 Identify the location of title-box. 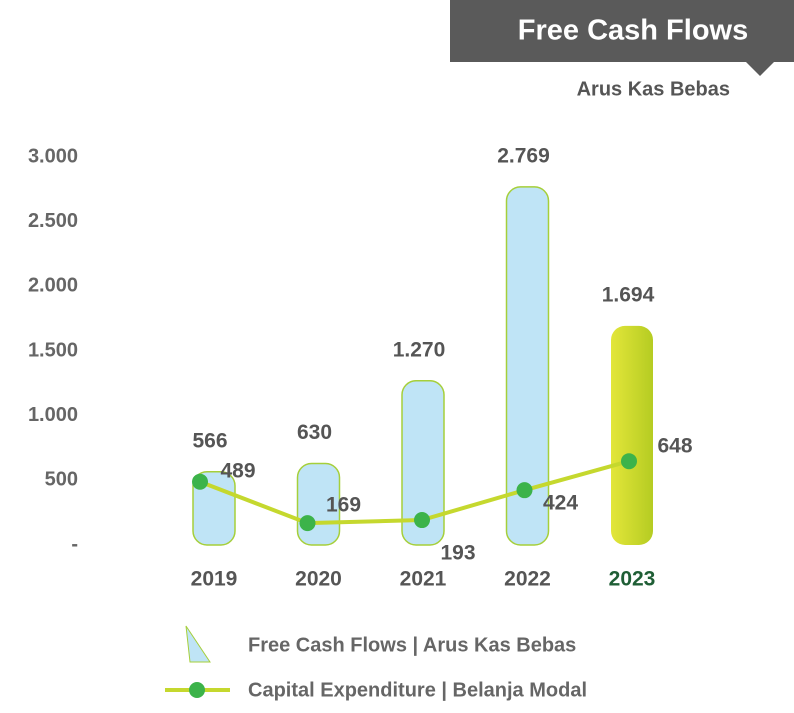
(622, 38).